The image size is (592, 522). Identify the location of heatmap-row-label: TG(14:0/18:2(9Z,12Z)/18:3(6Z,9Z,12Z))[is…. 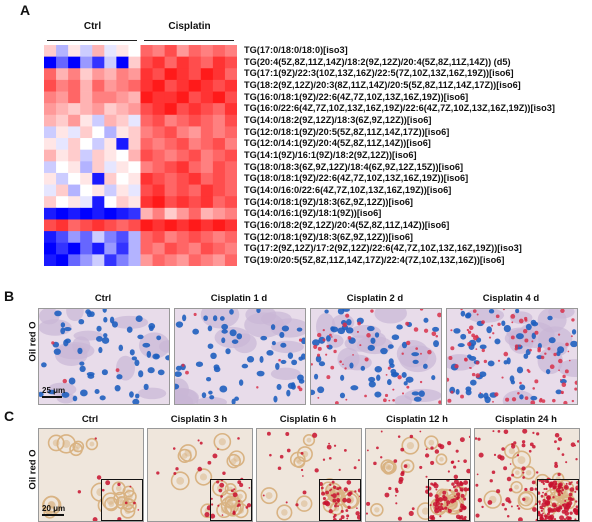
(338, 119).